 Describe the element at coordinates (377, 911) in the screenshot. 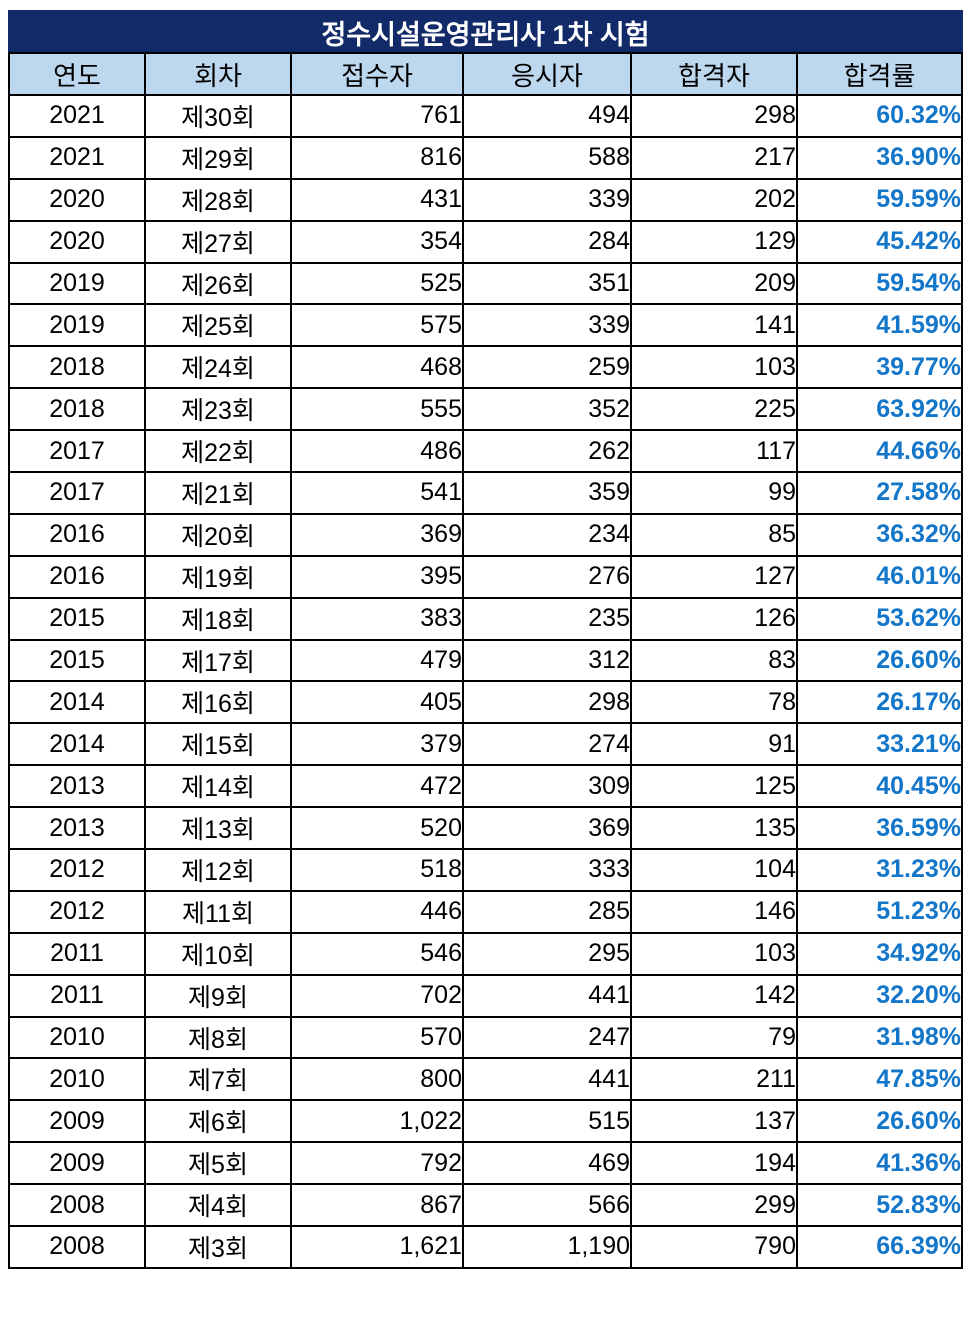

I see `cell-applicants: 446` at that location.